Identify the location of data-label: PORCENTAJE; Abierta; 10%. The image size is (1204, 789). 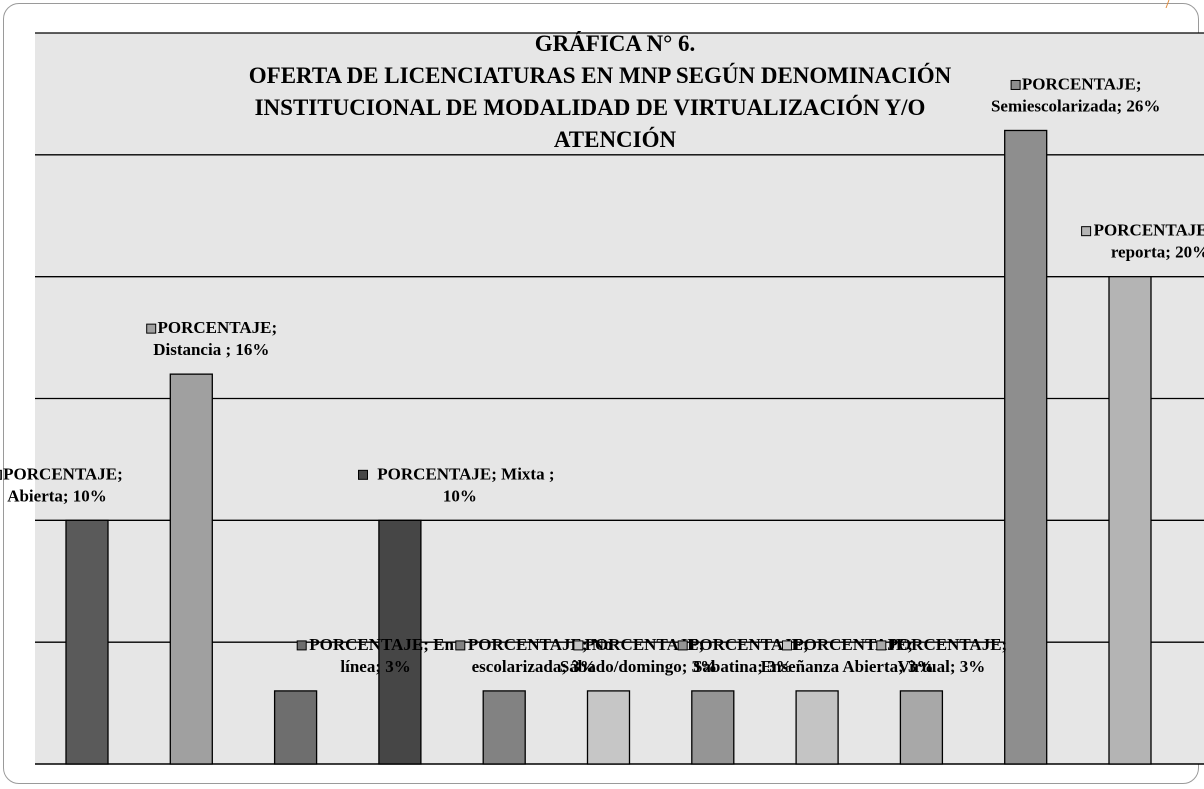
(61, 484).